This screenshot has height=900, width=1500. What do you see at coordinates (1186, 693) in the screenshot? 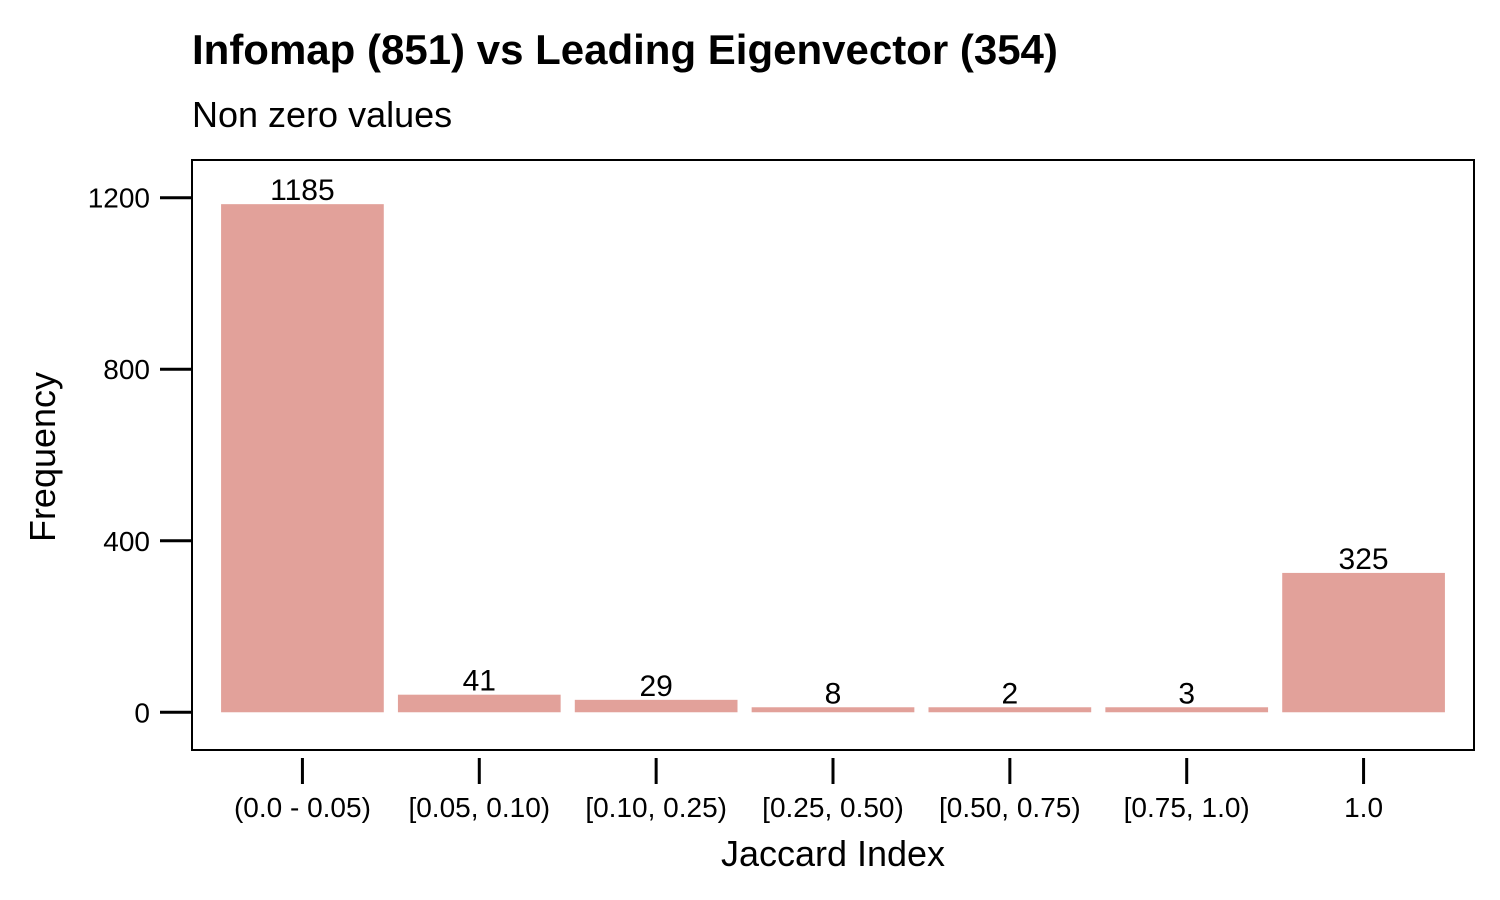
I see `data-label: 3` at bounding box center [1186, 693].